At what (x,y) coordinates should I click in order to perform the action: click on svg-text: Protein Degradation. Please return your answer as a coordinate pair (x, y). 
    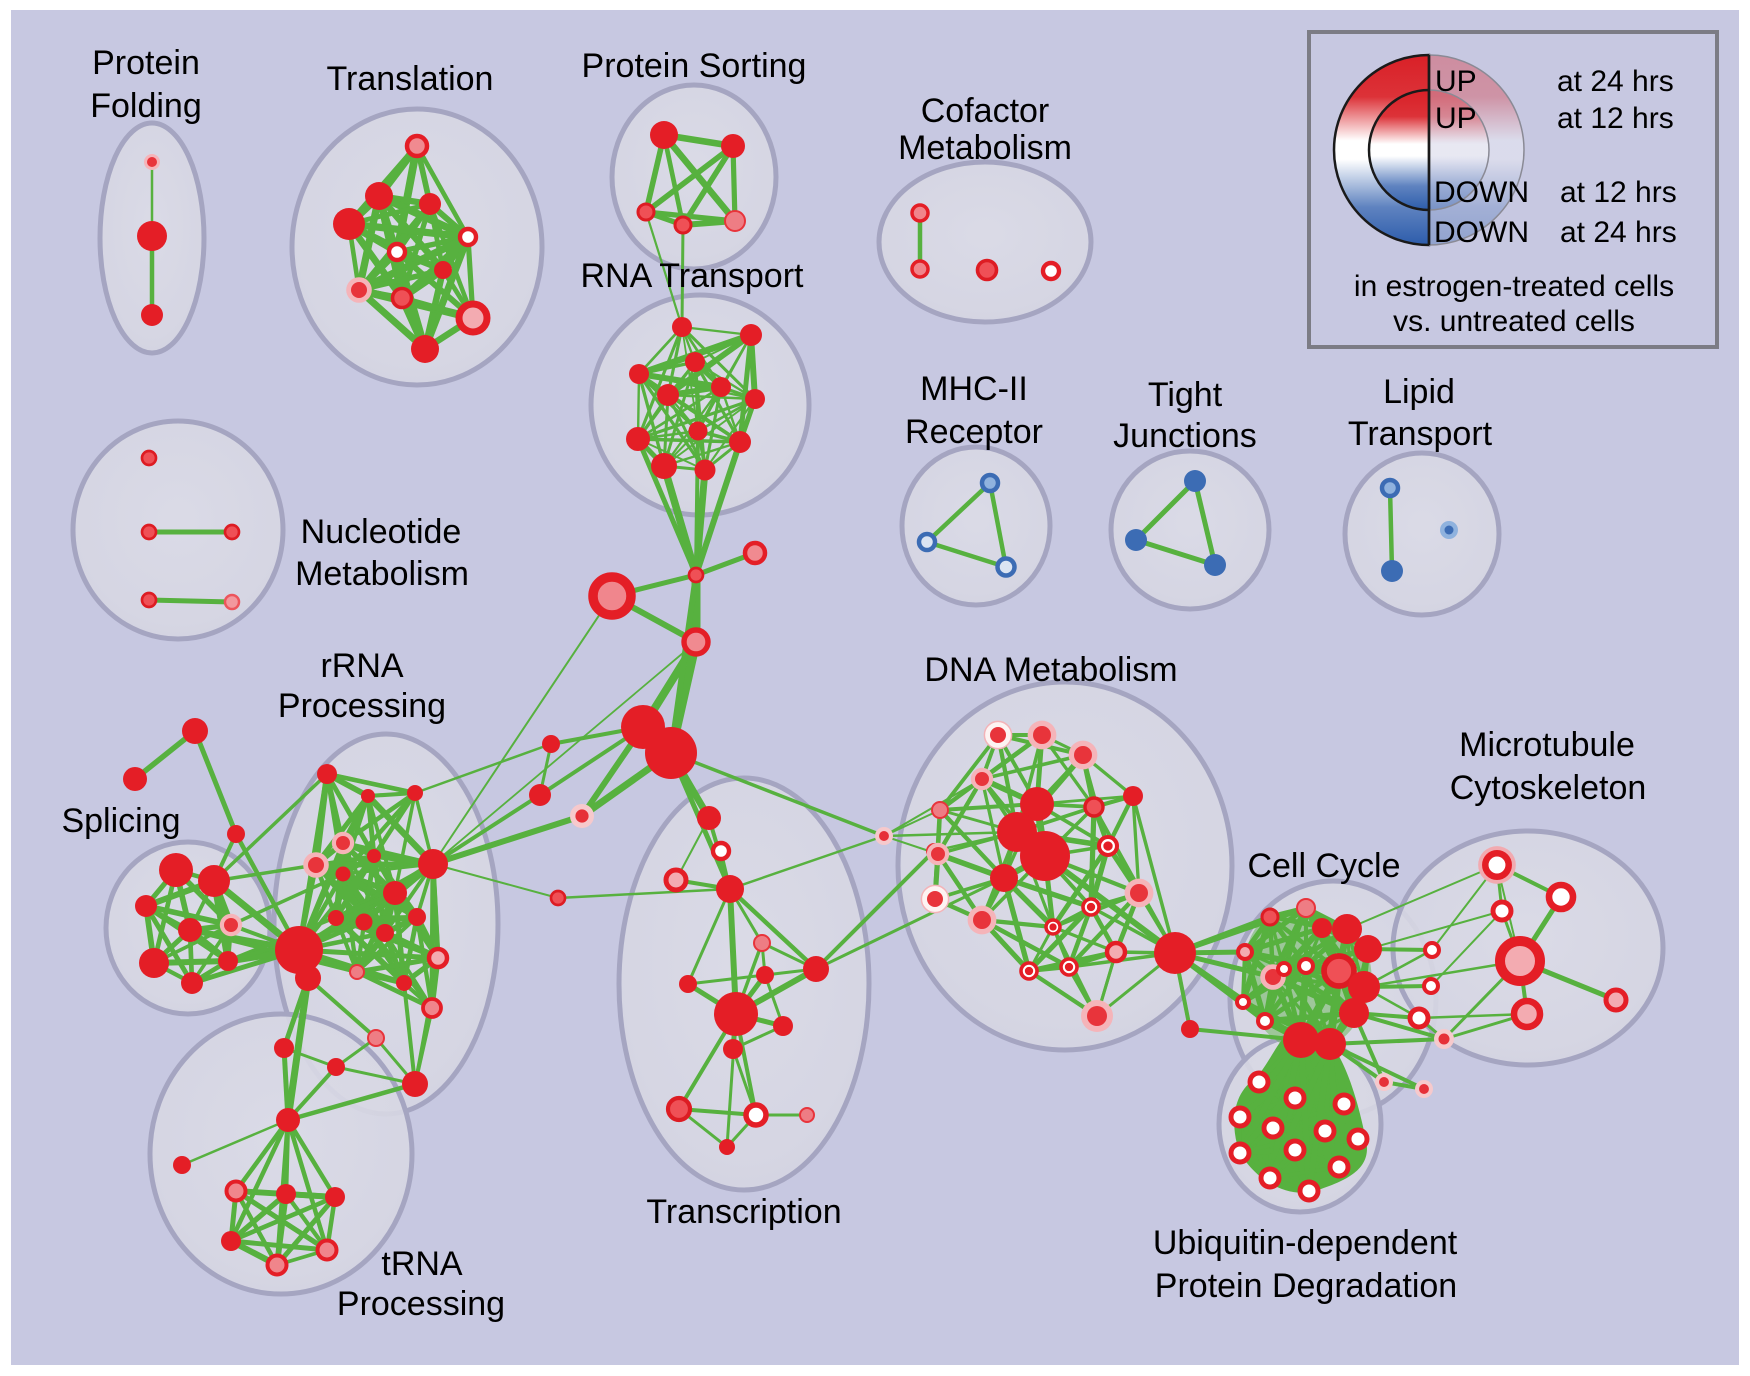
    Looking at the image, I should click on (1306, 1286).